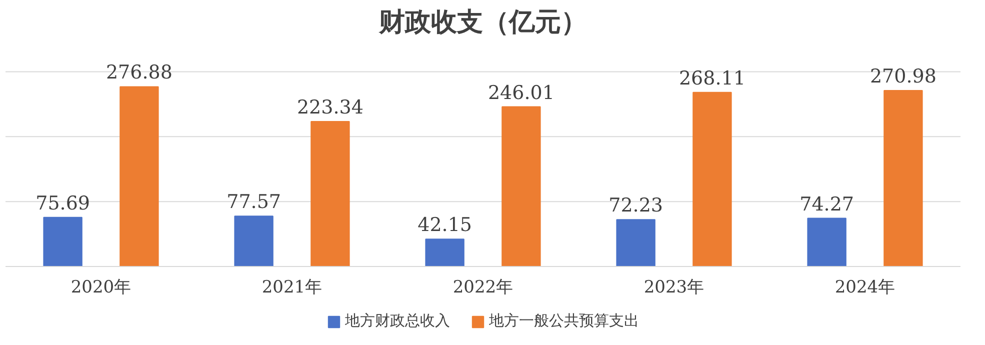  I want to click on data-label: 268.11, so click(712, 78).